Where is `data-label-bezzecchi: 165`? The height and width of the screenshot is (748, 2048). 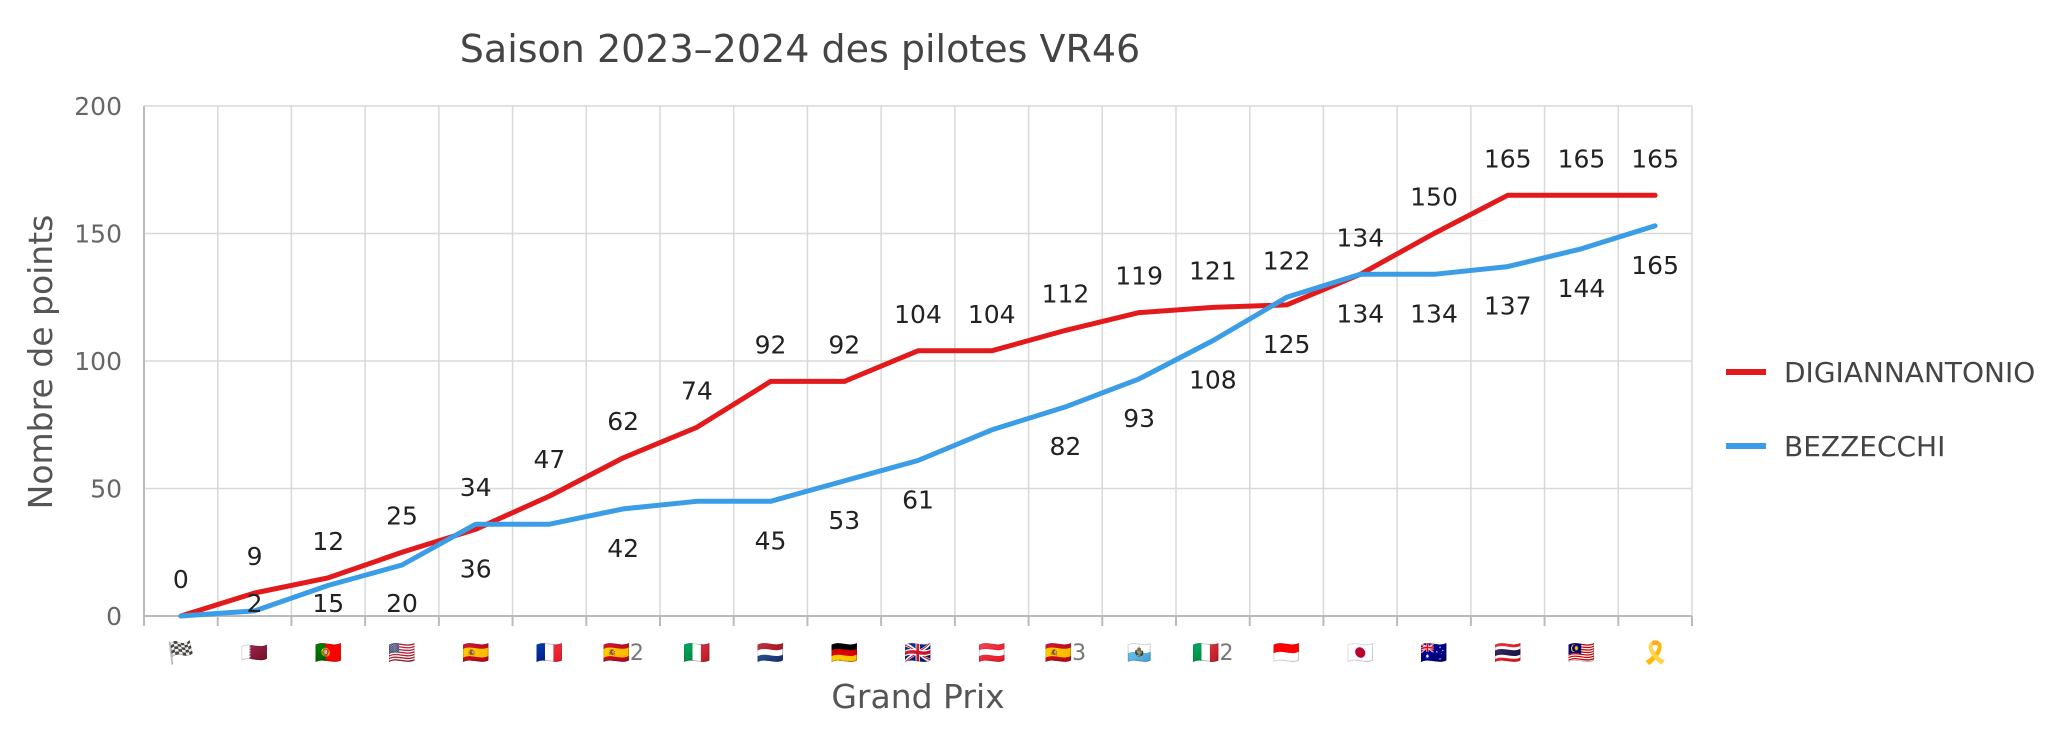 data-label-bezzecchi: 165 is located at coordinates (1655, 265).